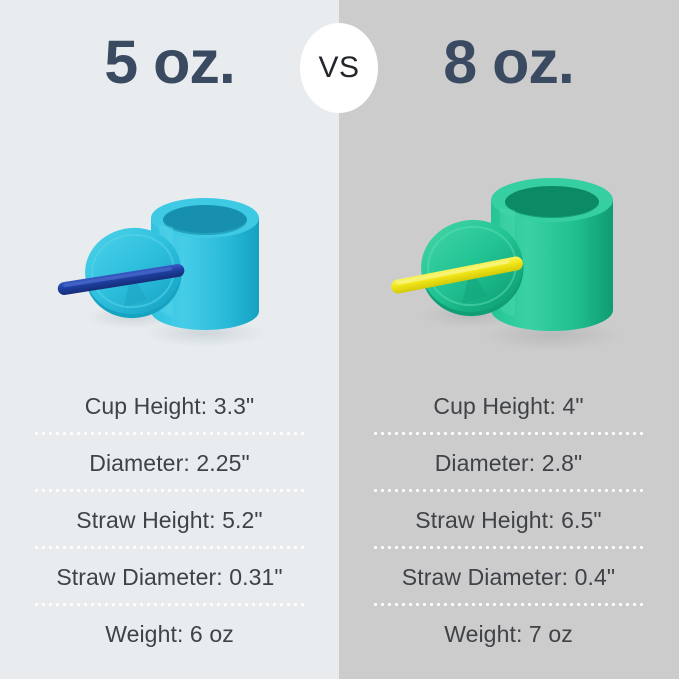  I want to click on spec-row: Cup Height: 3.3", so click(169, 406).